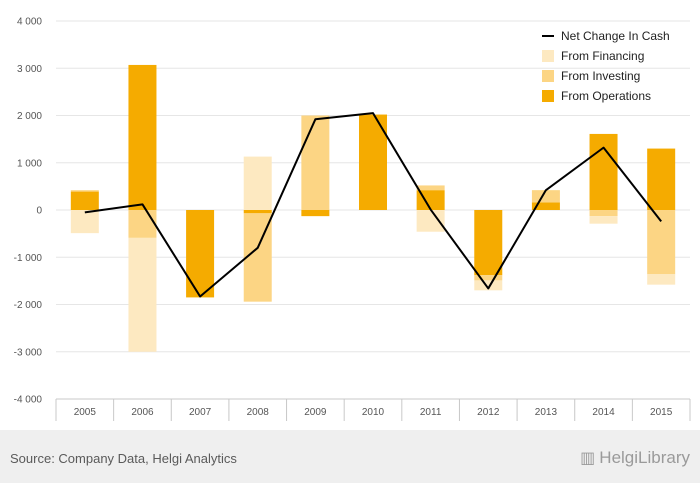 The width and height of the screenshot is (700, 483). What do you see at coordinates (600, 76) in the screenshot?
I see `legend-label: From Investing` at bounding box center [600, 76].